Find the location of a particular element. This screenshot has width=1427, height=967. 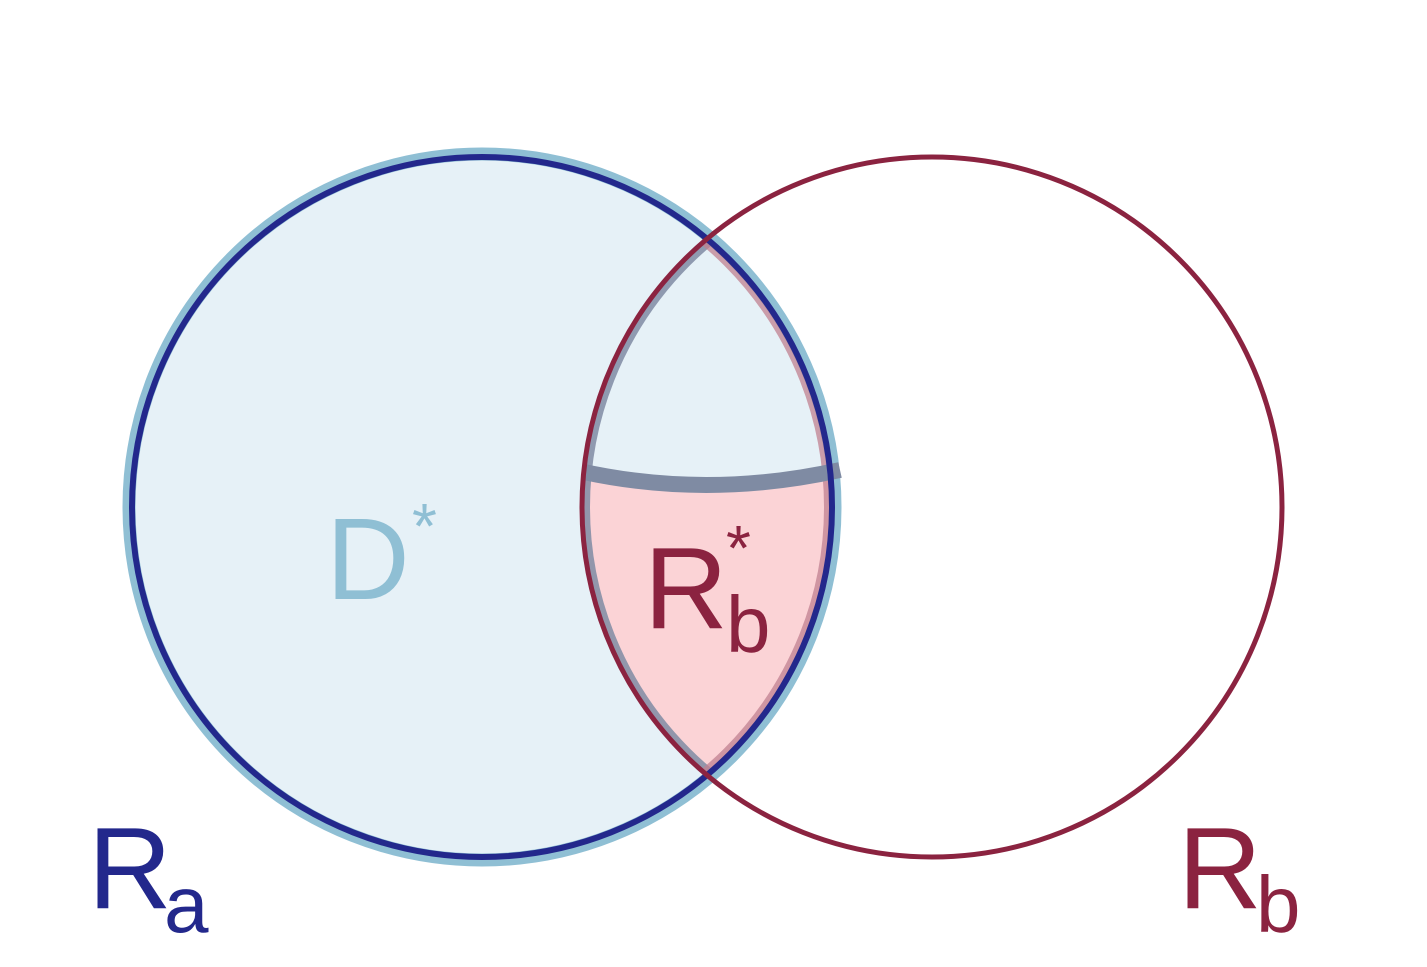

d-star-label: D is located at coordinates (368, 559).